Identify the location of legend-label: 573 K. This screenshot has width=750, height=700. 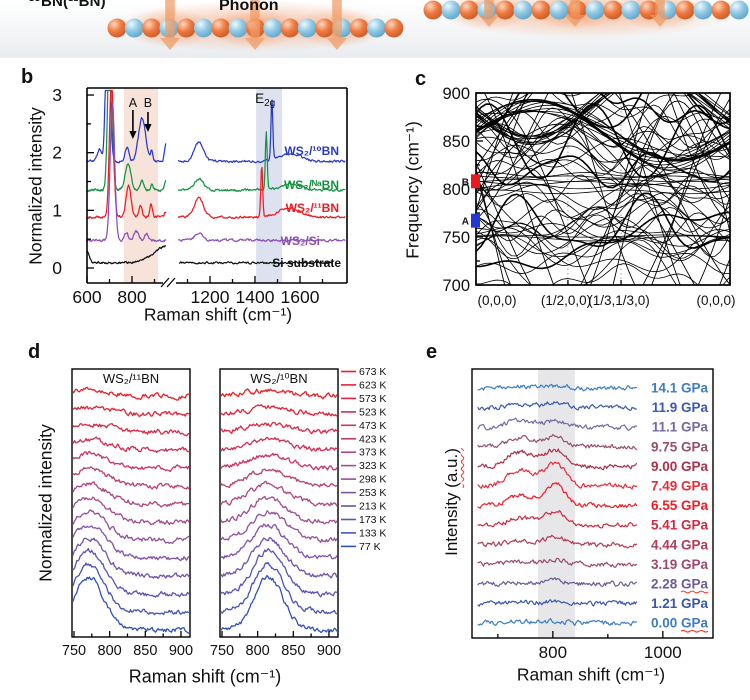
(372, 399).